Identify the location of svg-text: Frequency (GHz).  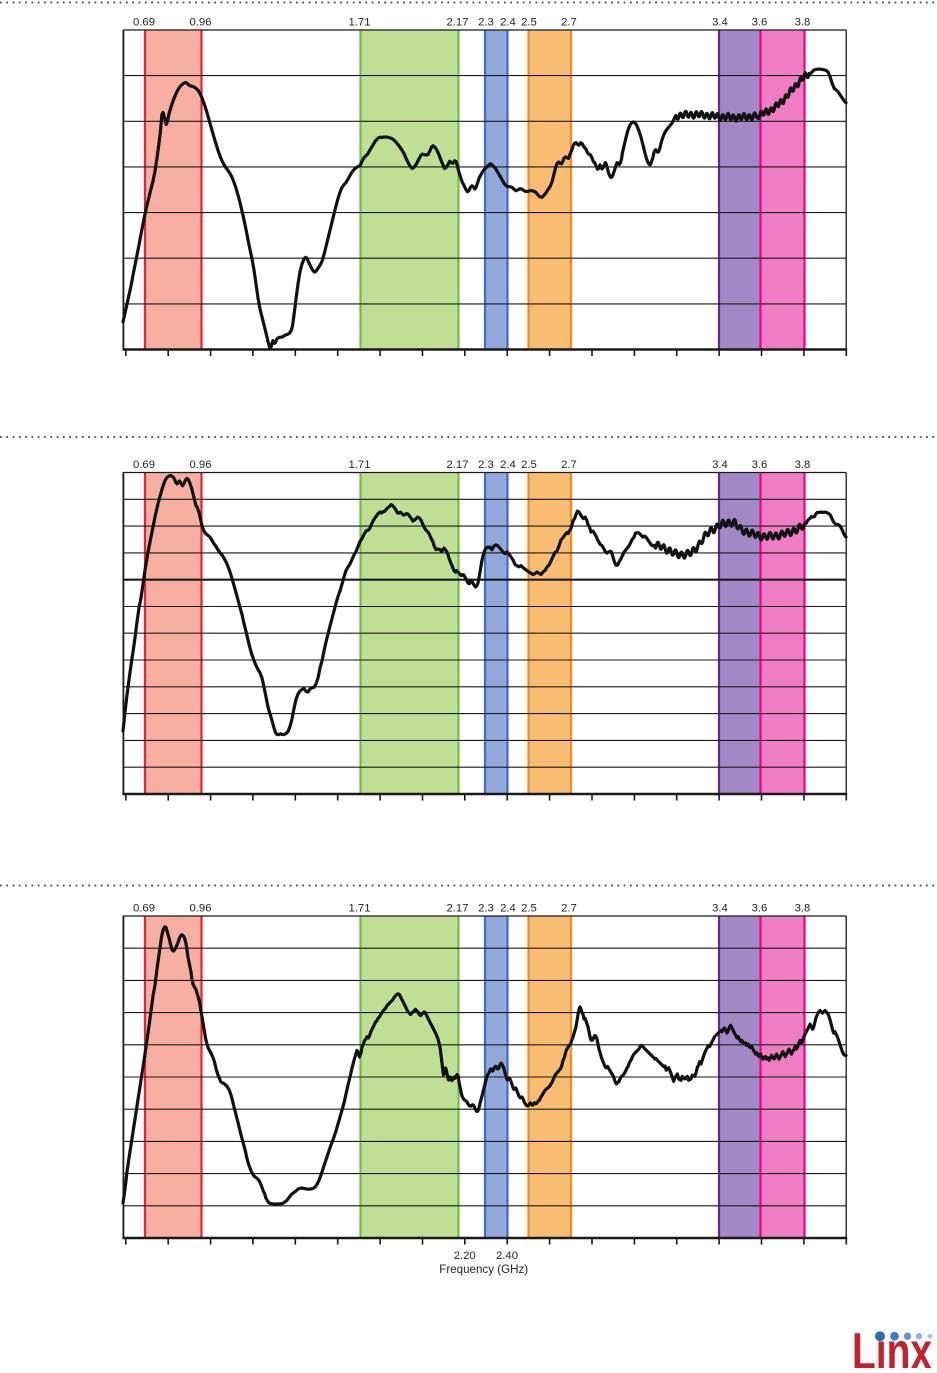
(483, 1269).